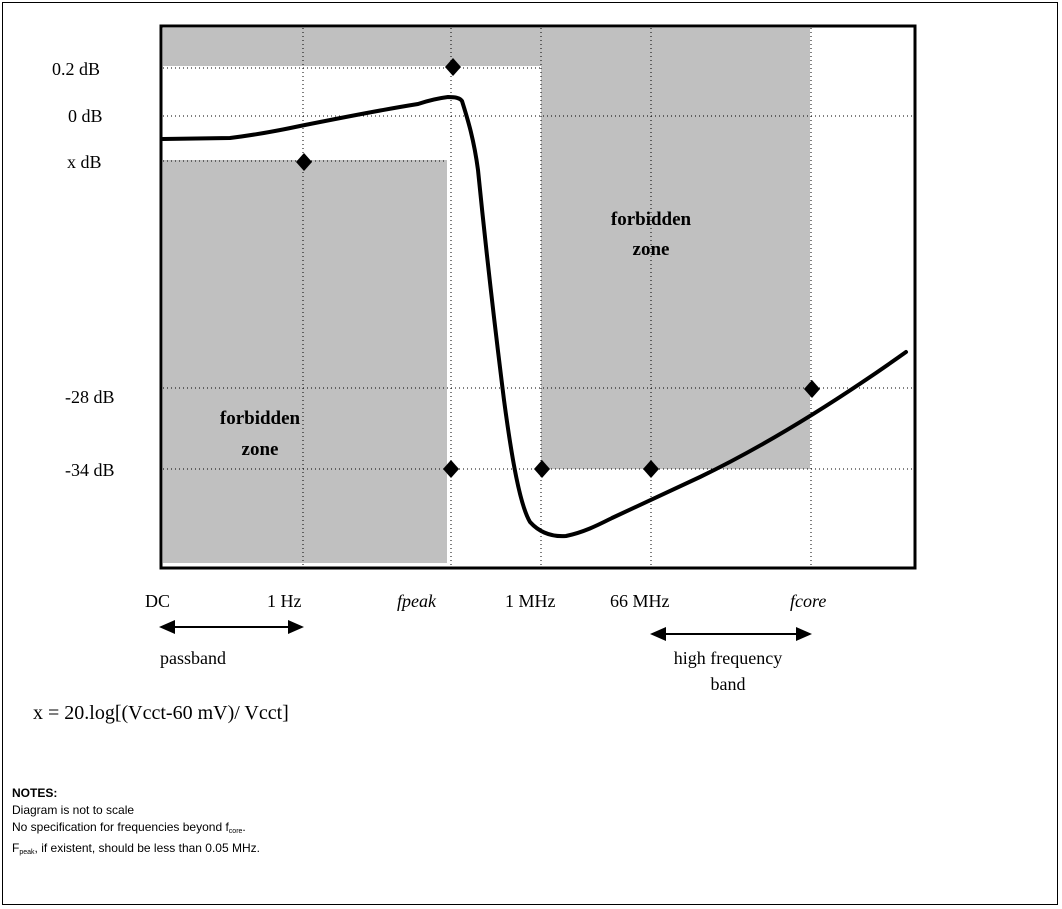  What do you see at coordinates (728, 658) in the screenshot?
I see `high-frequency-label-line1: high frequency` at bounding box center [728, 658].